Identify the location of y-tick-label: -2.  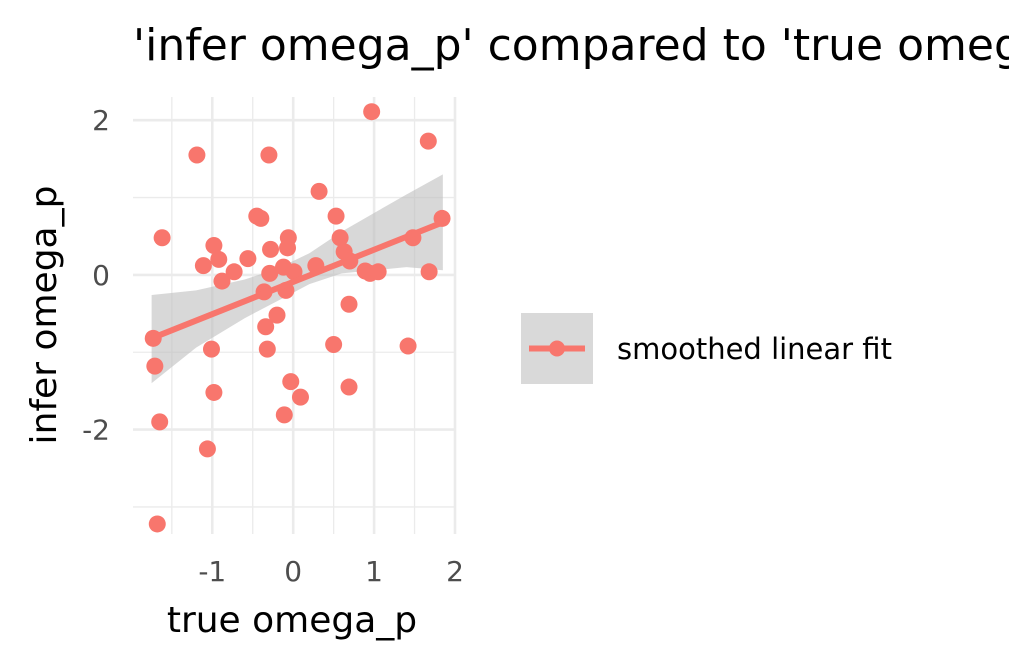
(96, 430).